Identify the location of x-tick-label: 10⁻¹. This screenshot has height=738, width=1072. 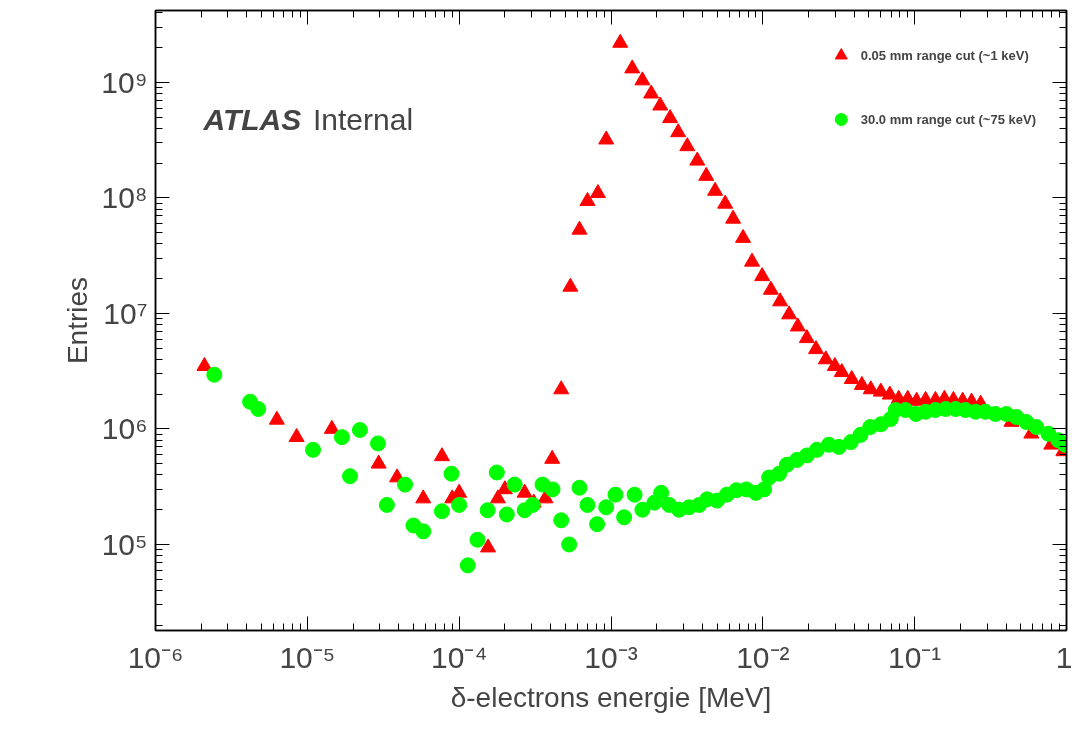
(914, 657).